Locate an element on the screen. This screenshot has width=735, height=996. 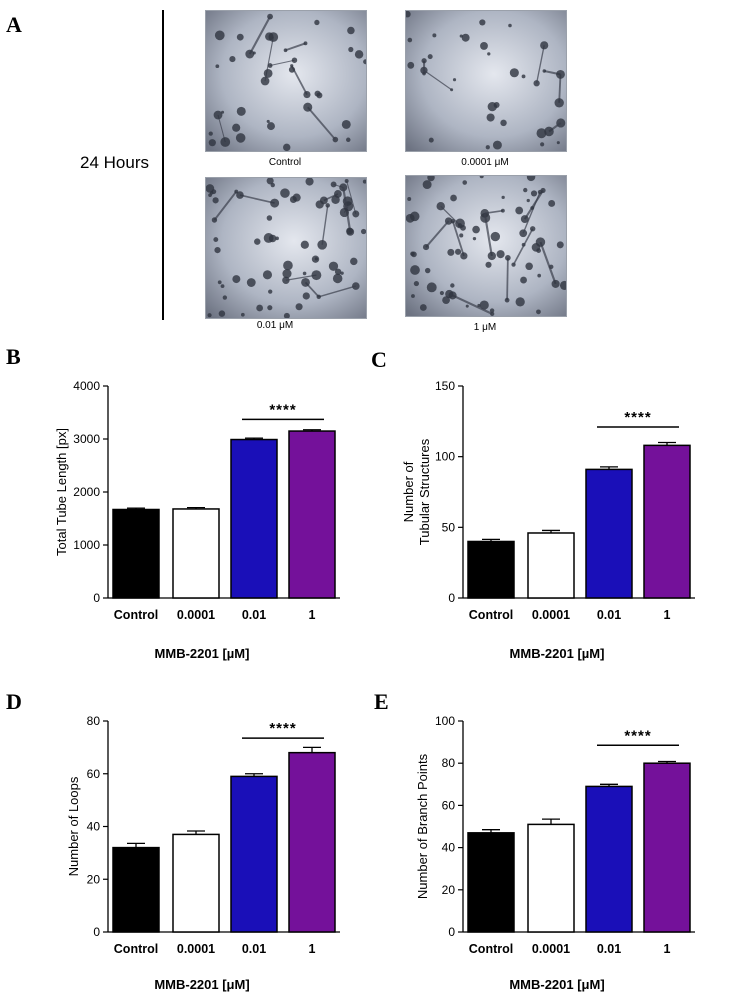
y-axis-label: Total Tube Length [px] is located at coordinates (61, 492).